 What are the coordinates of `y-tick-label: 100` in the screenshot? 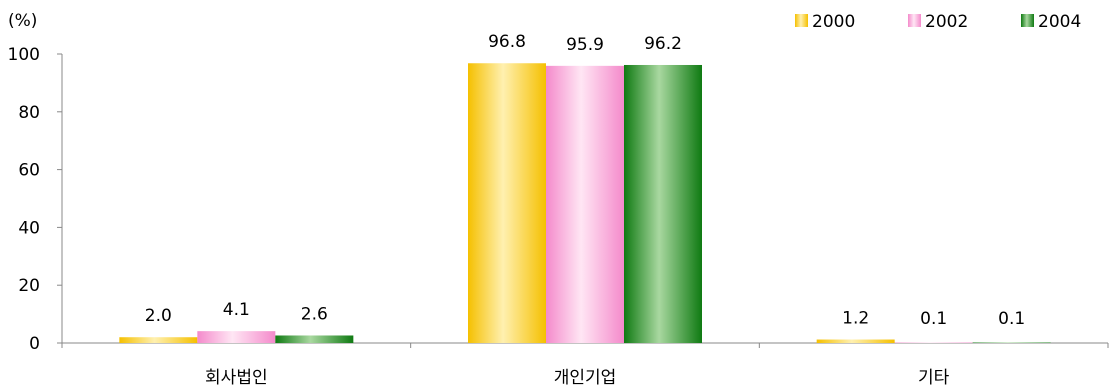 It's located at (24, 55).